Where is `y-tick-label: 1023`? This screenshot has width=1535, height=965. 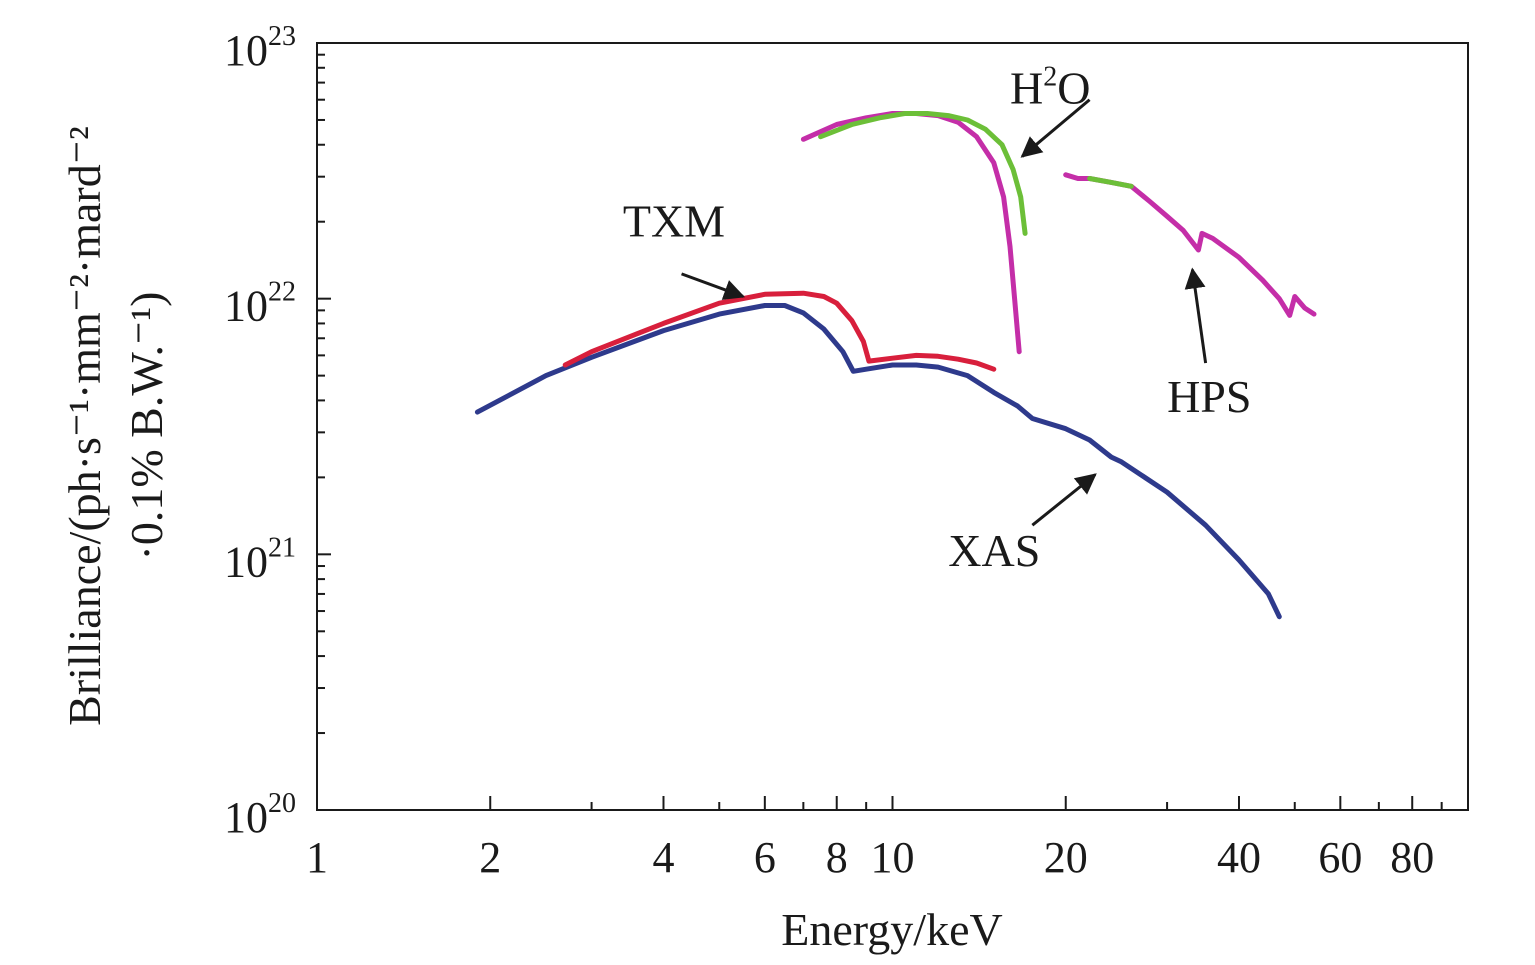 y-tick-label: 1023 is located at coordinates (260, 48).